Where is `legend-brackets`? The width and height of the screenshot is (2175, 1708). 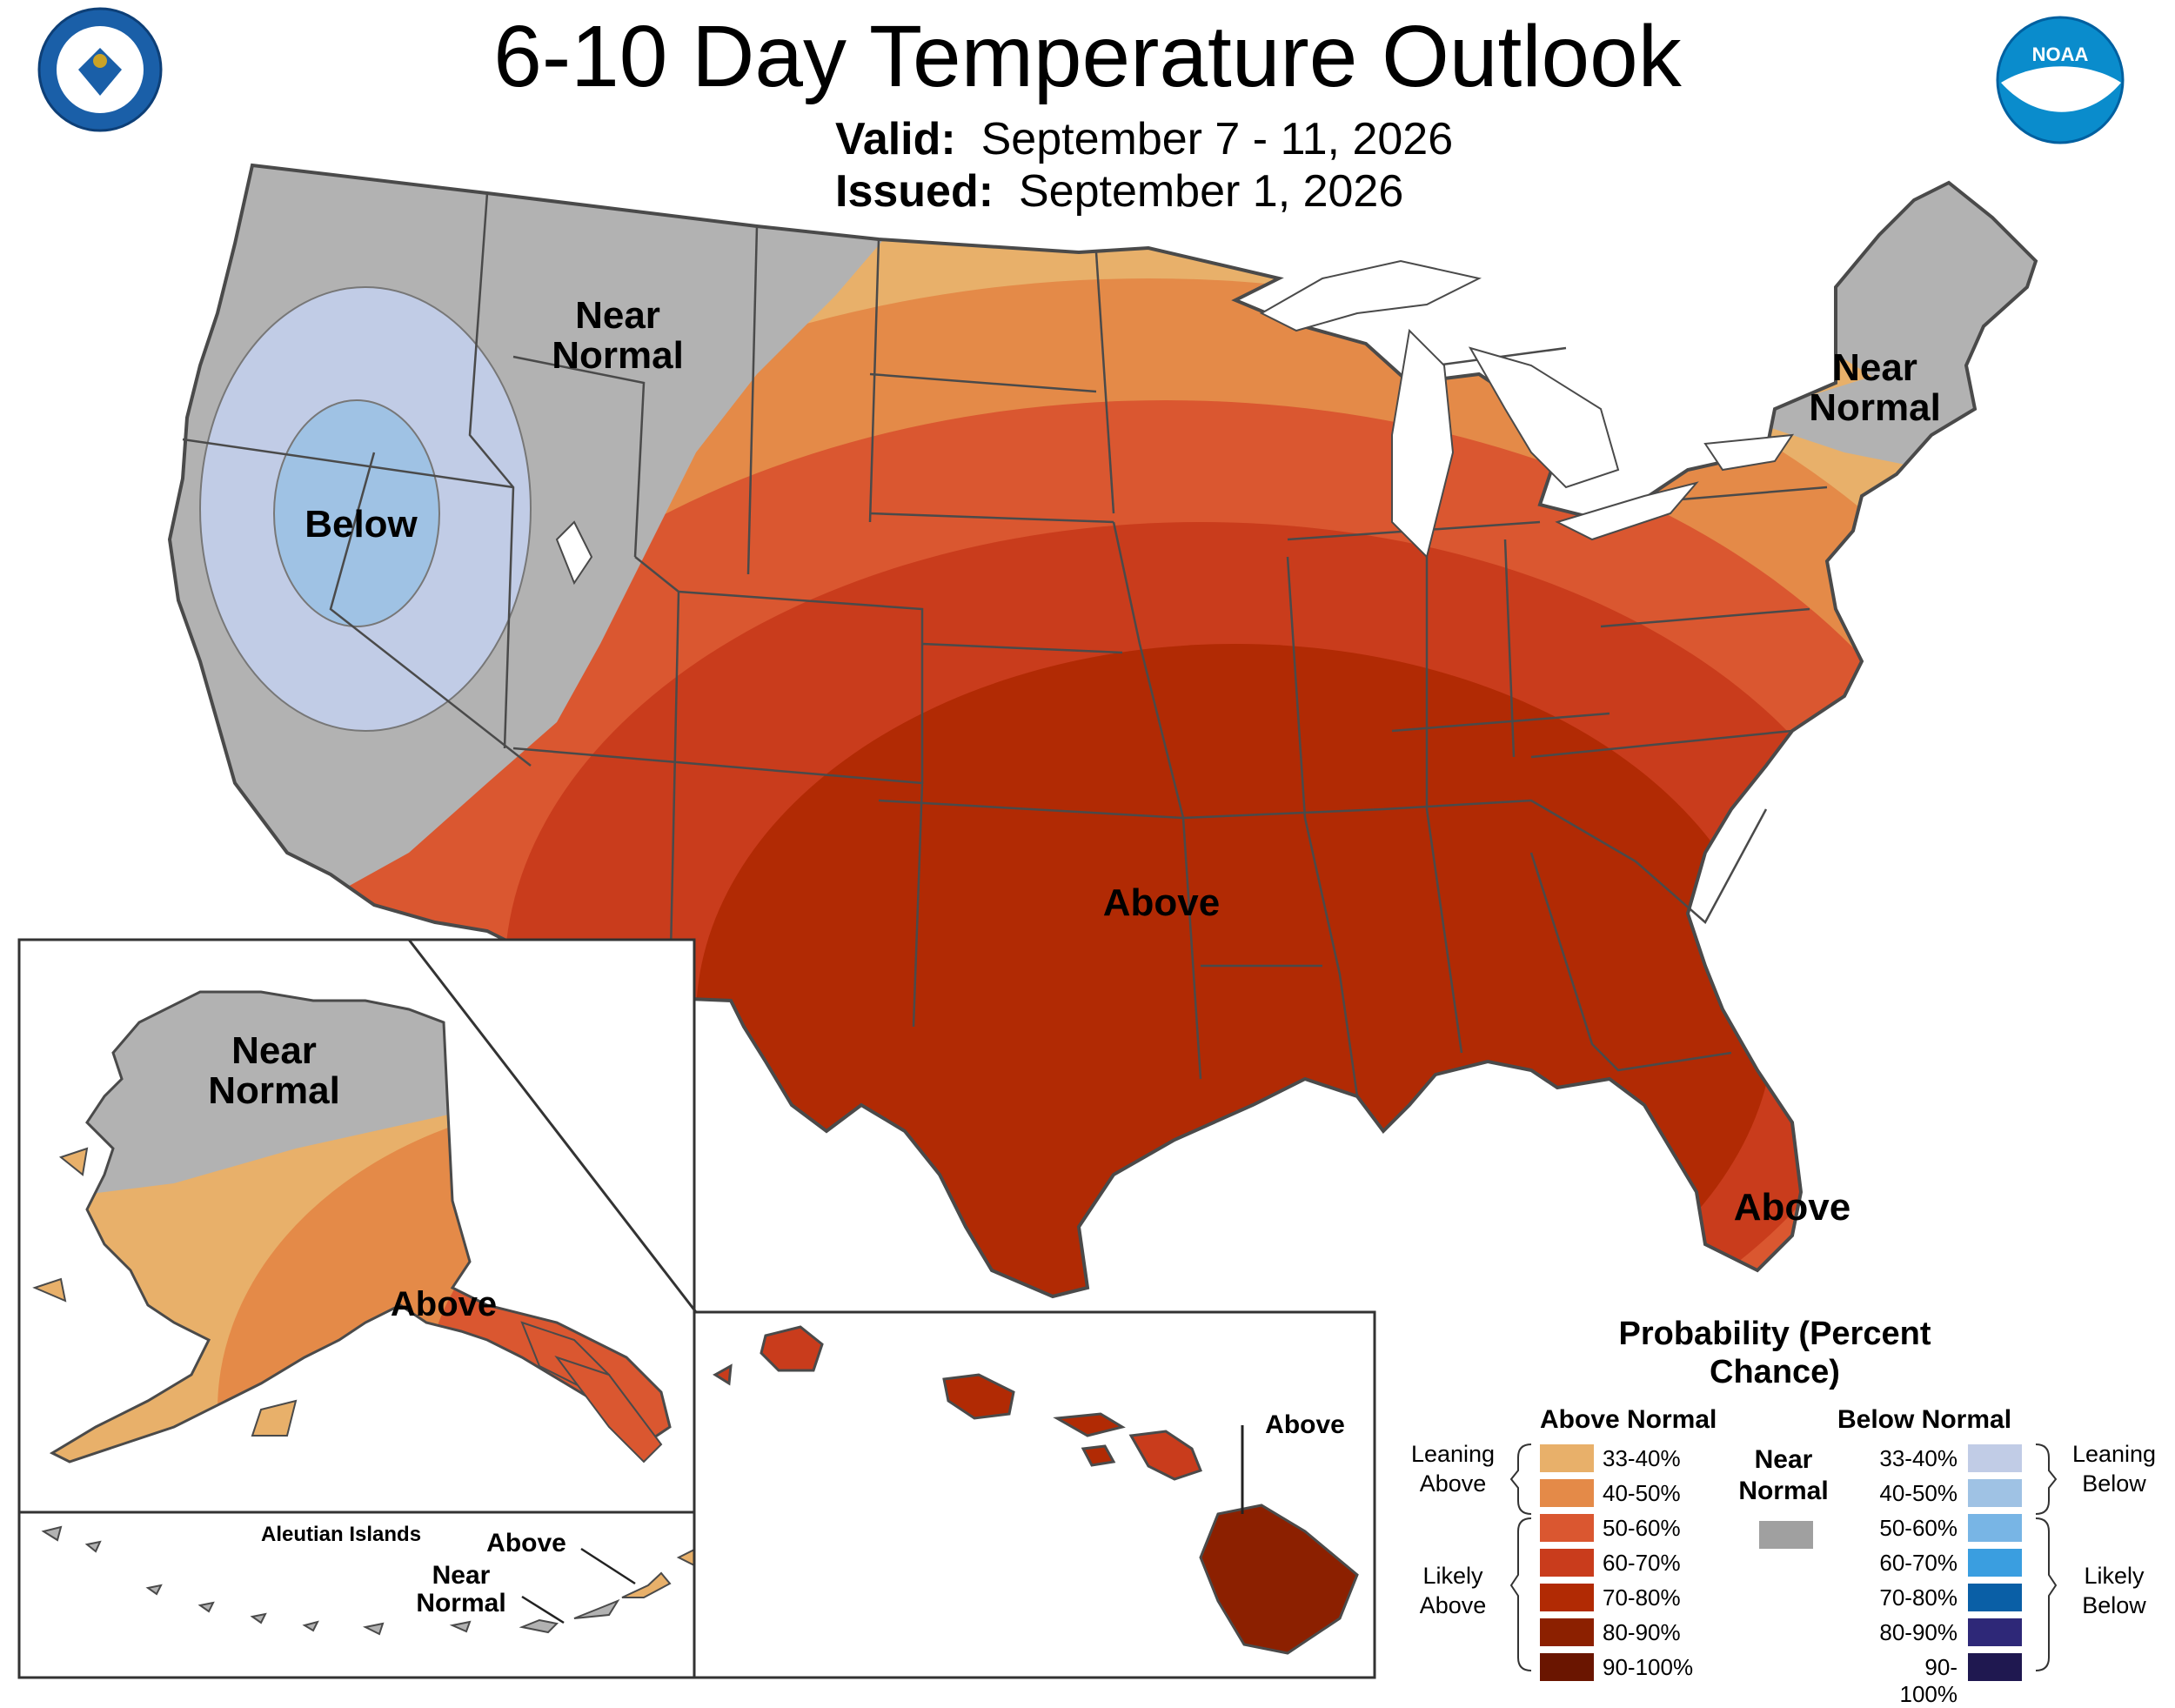
legend-brackets is located at coordinates (1783, 1557).